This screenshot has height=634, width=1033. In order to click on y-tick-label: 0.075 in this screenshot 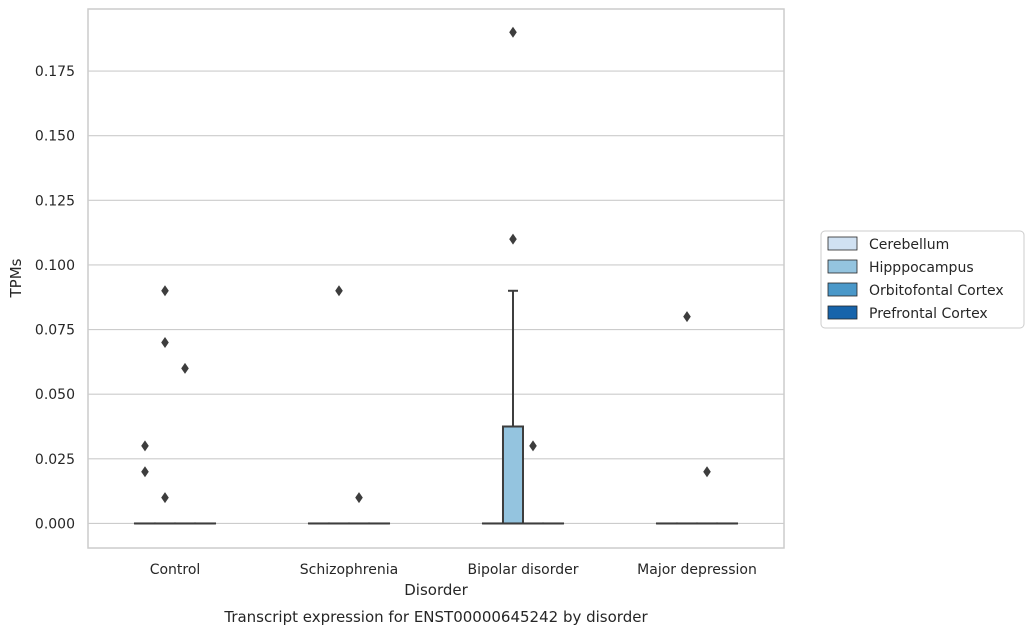, I will do `click(55, 331)`.